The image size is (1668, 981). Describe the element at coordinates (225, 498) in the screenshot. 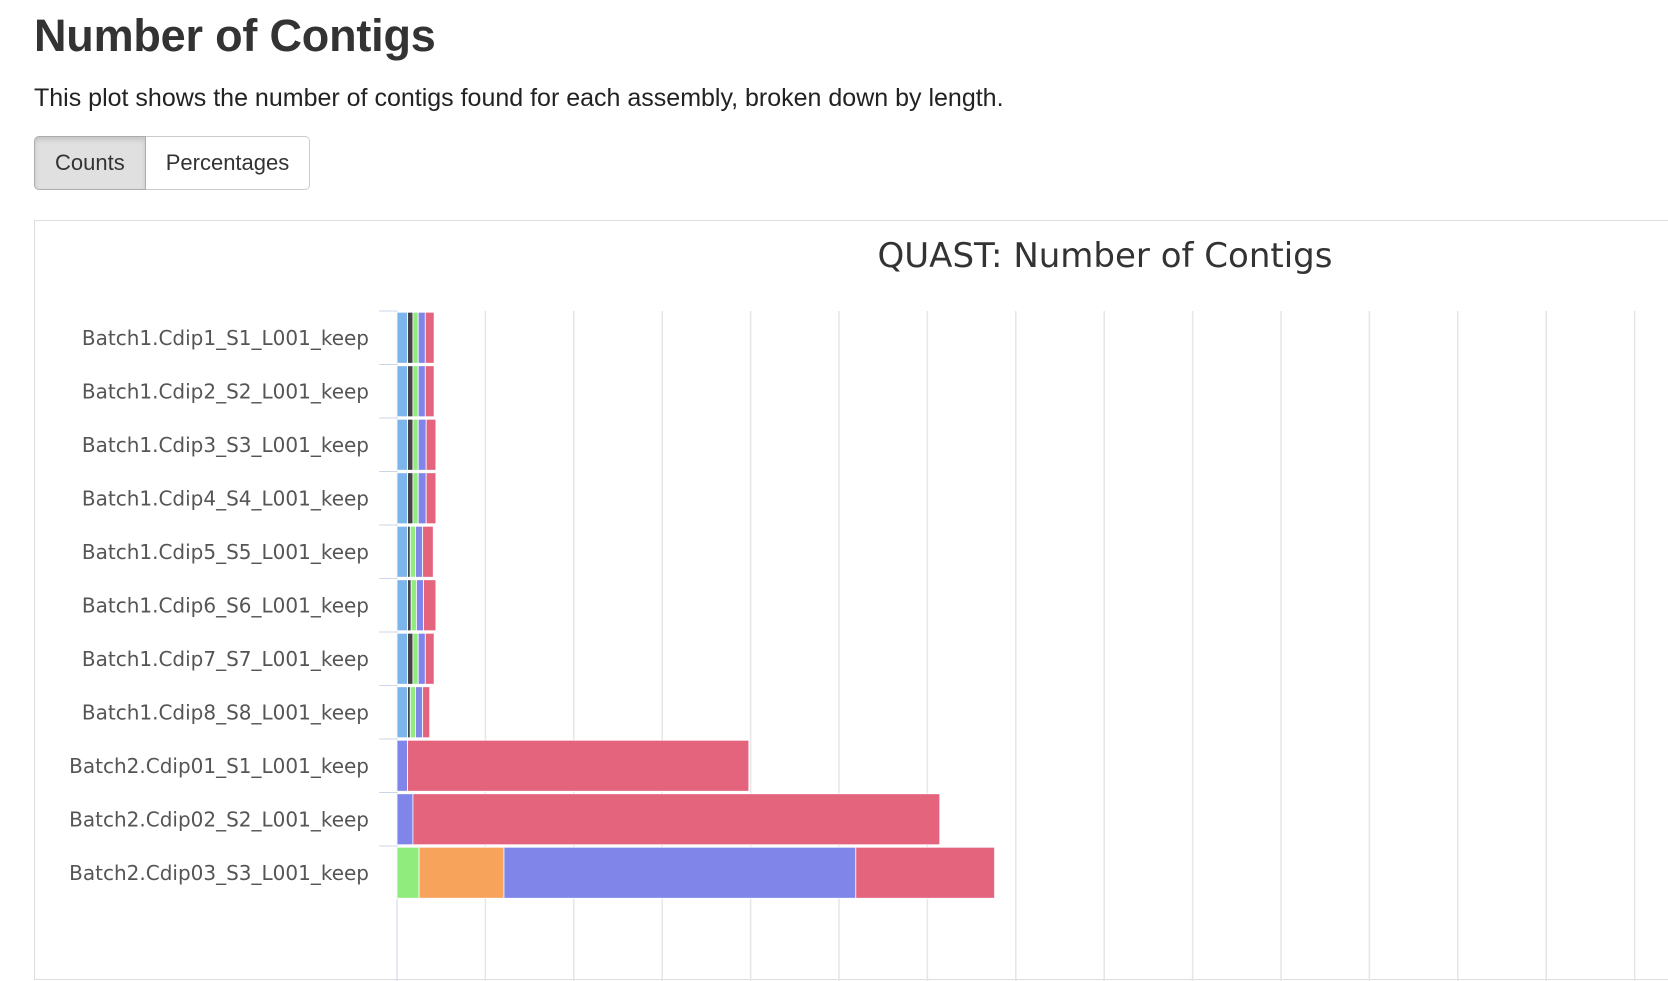

I see `category-label: Batch1.Cdip4_S4_L001_keep` at that location.